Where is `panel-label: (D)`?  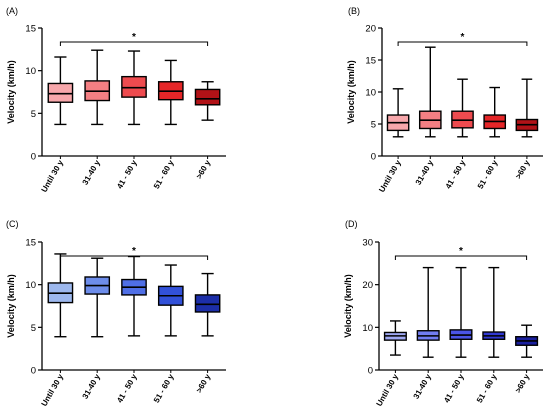 panel-label: (D) is located at coordinates (351, 224).